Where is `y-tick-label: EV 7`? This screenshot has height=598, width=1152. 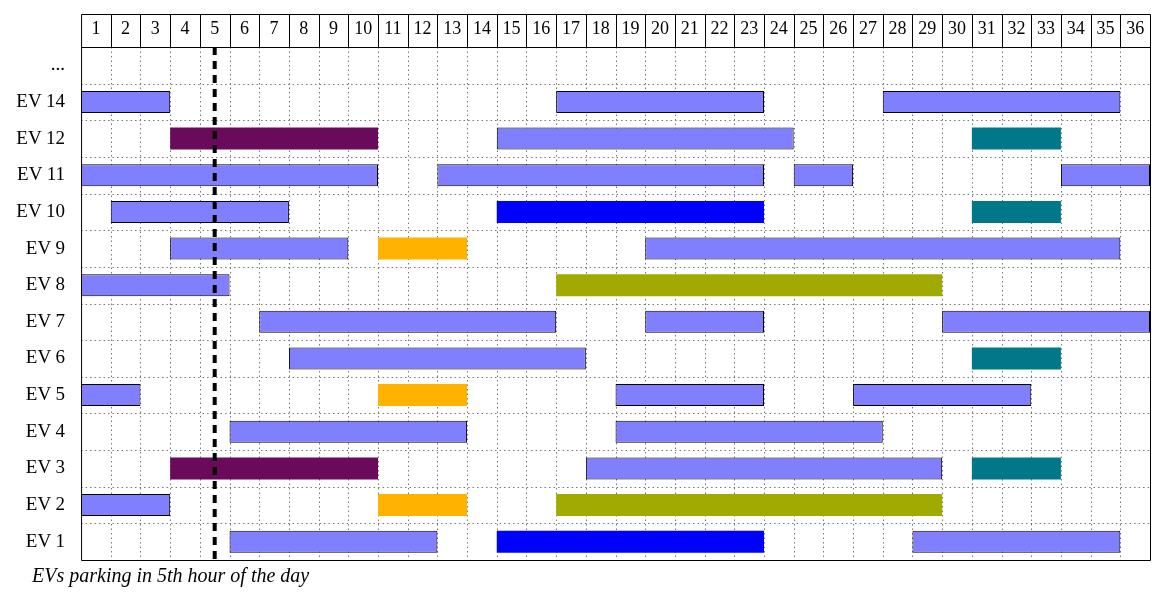
y-tick-label: EV 7 is located at coordinates (45, 320).